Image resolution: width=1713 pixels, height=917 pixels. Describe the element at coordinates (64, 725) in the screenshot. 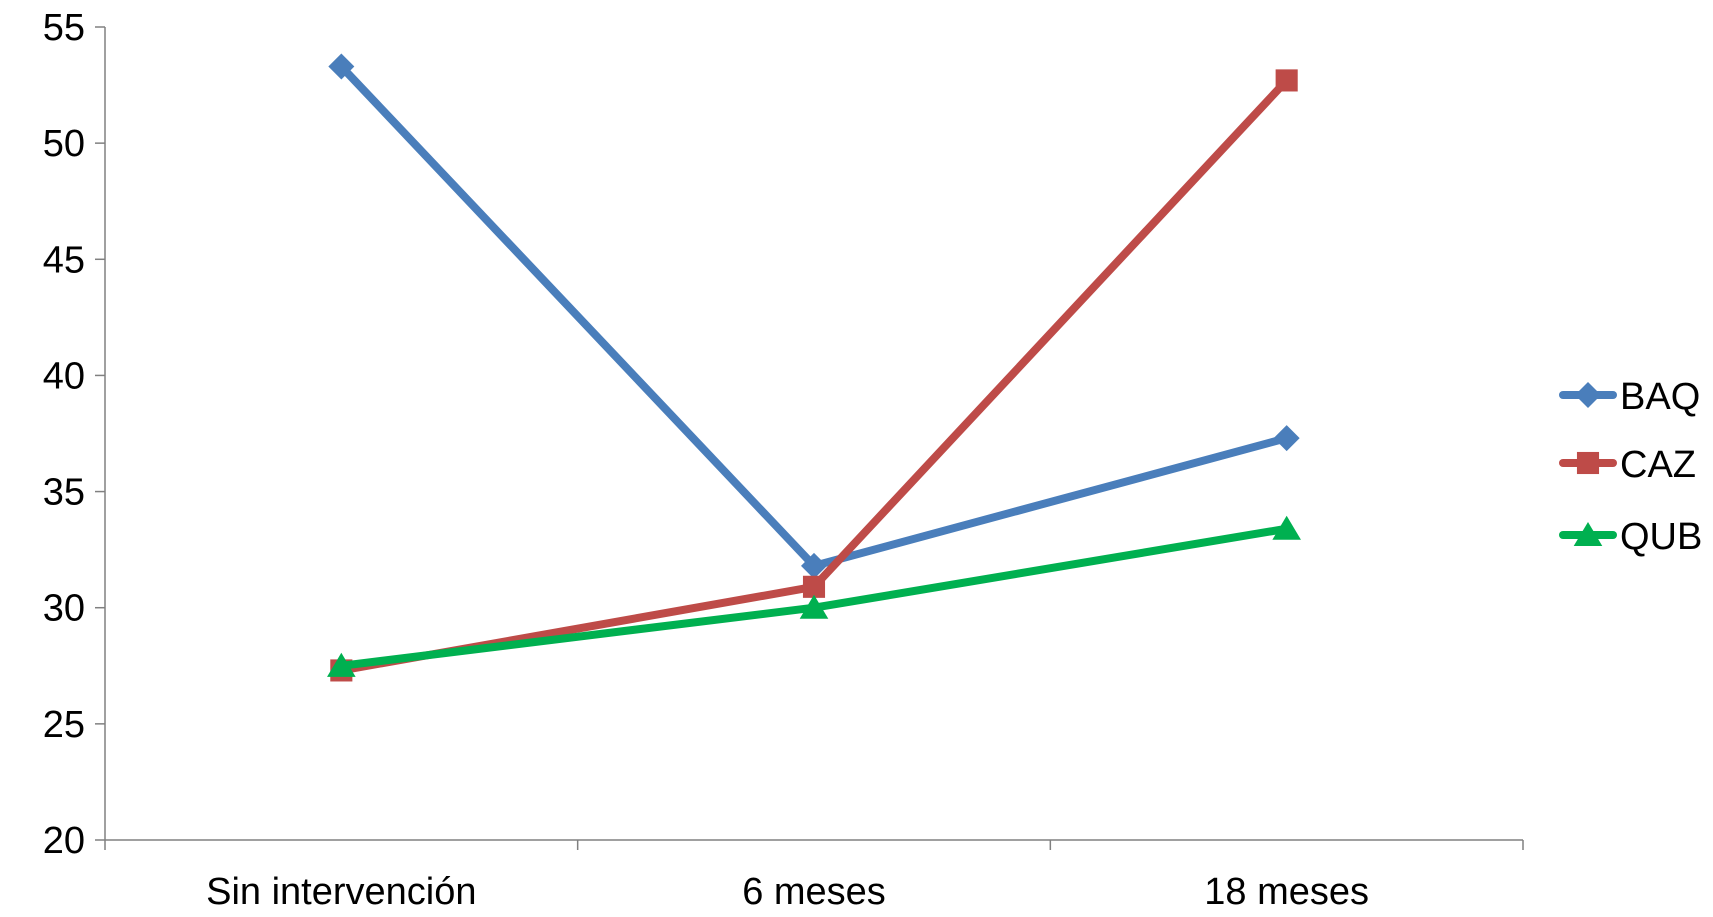

I see `y-tick-label: 25` at that location.